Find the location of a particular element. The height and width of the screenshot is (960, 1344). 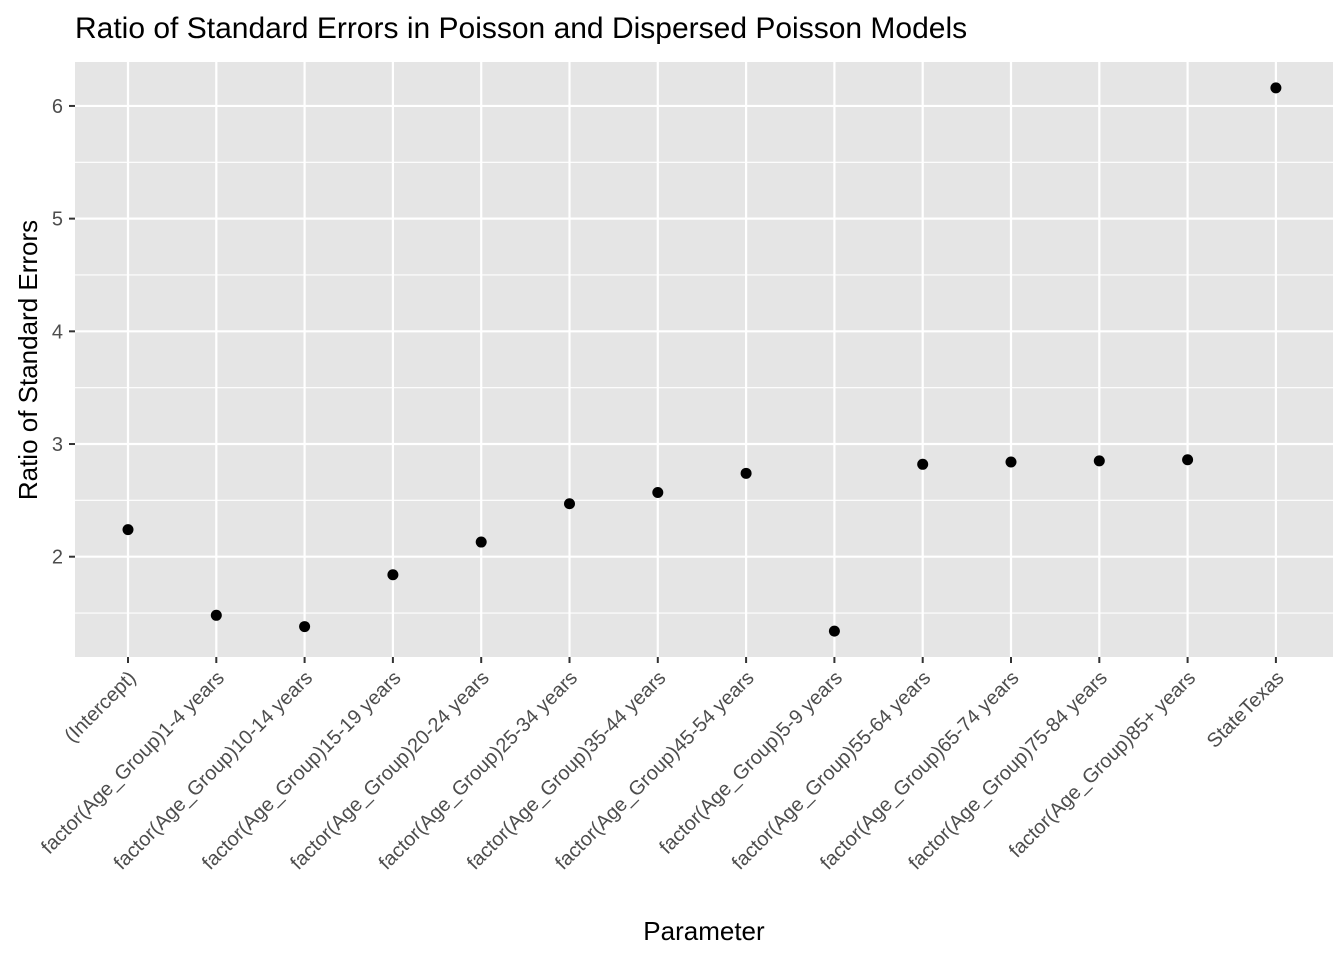

x-tick-label: (Intercept) is located at coordinates (101, 707).